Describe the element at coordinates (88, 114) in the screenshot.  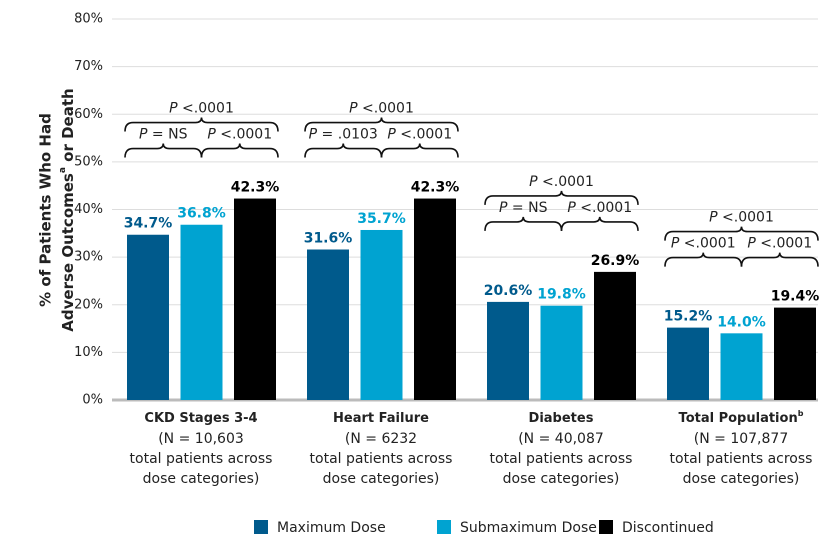
I see `y-tick-label: 60%` at that location.